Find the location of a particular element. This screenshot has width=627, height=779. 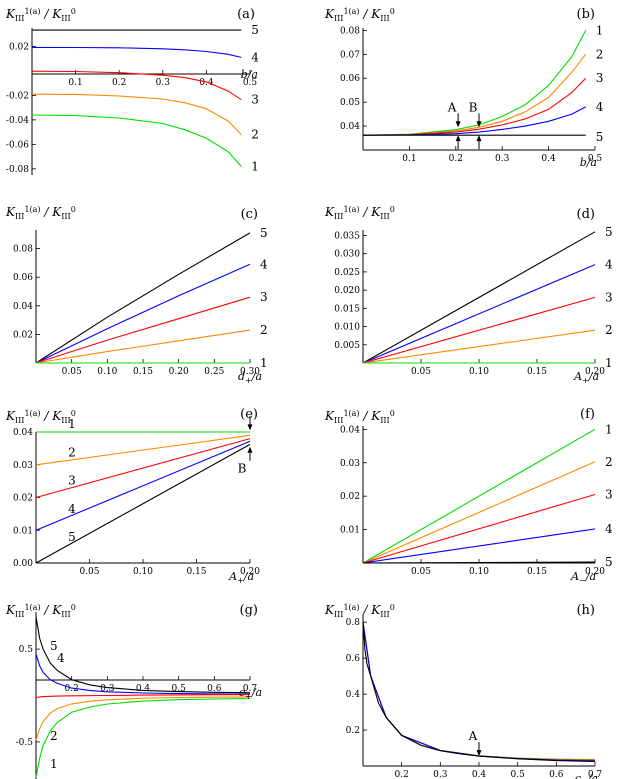

x-axis-label: d+/a is located at coordinates (250, 377).